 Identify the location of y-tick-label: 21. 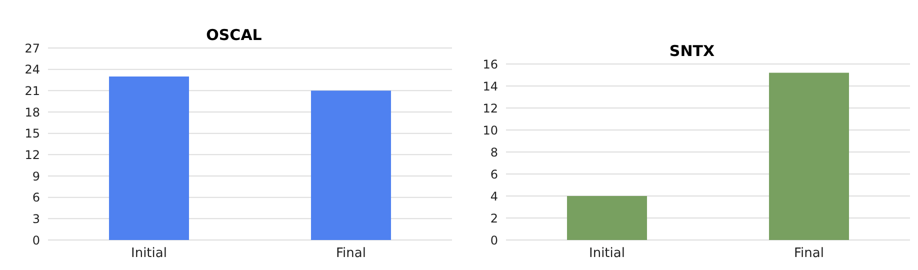
(32, 91).